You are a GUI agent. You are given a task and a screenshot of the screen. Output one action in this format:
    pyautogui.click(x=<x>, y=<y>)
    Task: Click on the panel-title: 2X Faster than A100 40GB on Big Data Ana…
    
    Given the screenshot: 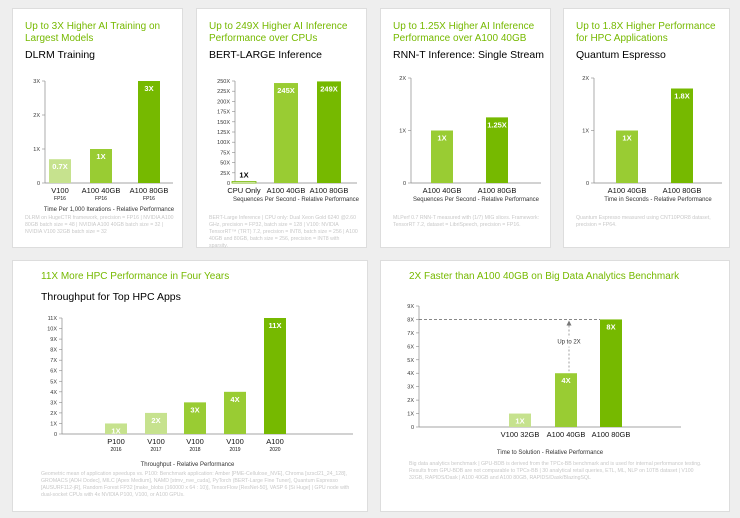 What is the action you would take?
    pyautogui.click(x=544, y=276)
    